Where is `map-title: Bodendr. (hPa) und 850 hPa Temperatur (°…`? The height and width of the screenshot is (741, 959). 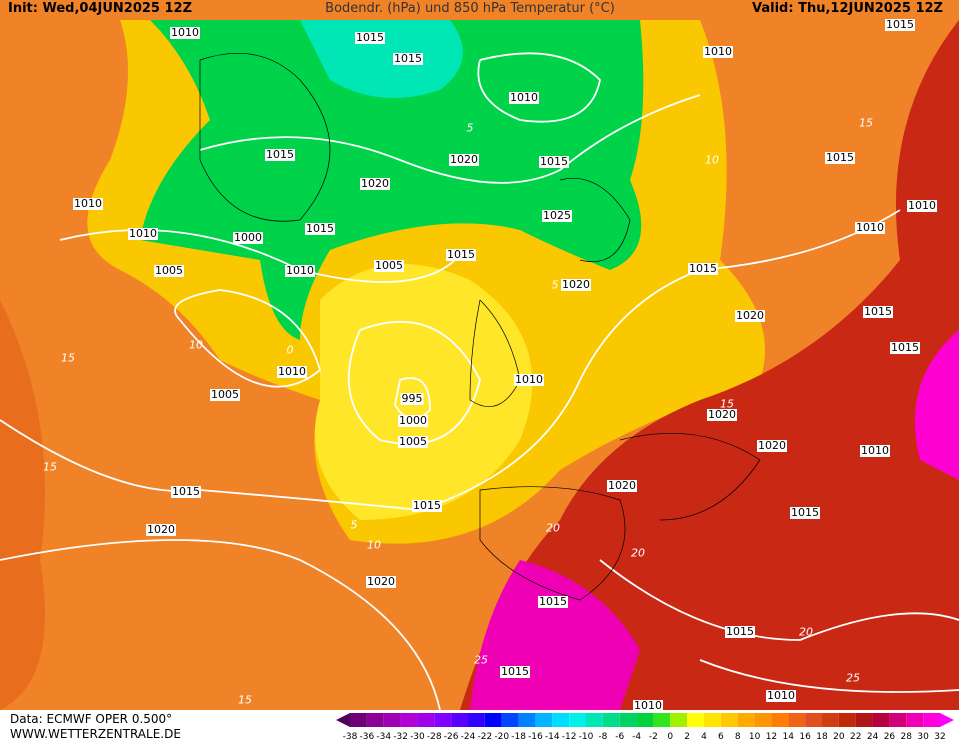 map-title: Bodendr. (hPa) und 850 hPa Temperatur (°… is located at coordinates (470, 8).